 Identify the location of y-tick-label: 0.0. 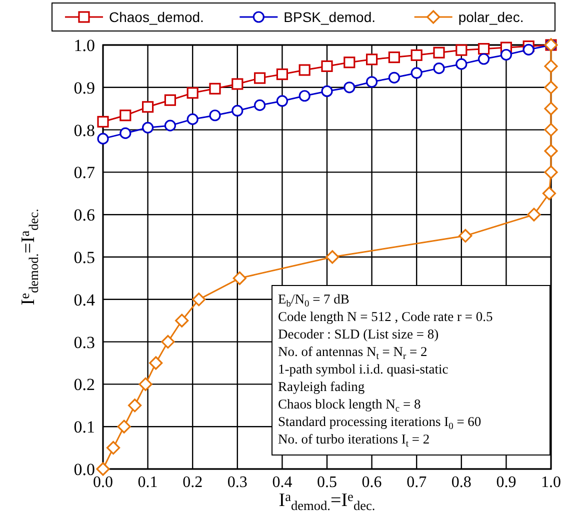
(84, 469).